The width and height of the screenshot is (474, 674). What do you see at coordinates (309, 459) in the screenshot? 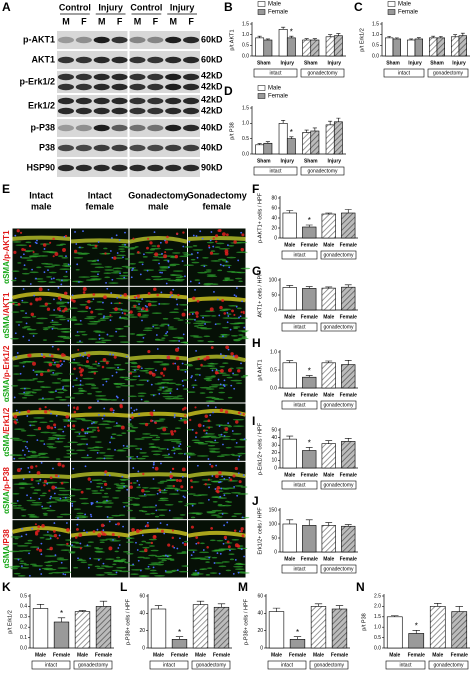
I see `bar` at bounding box center [309, 459].